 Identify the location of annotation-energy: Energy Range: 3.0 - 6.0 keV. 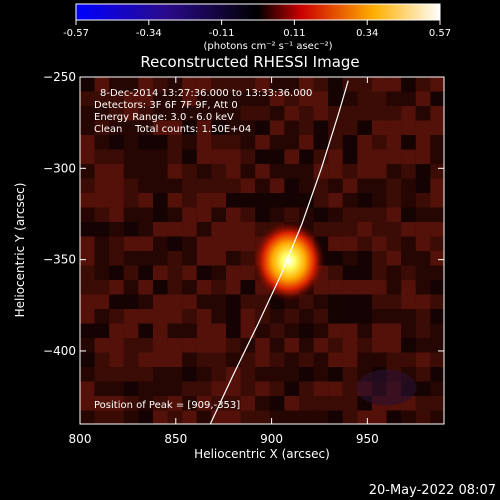
(164, 117).